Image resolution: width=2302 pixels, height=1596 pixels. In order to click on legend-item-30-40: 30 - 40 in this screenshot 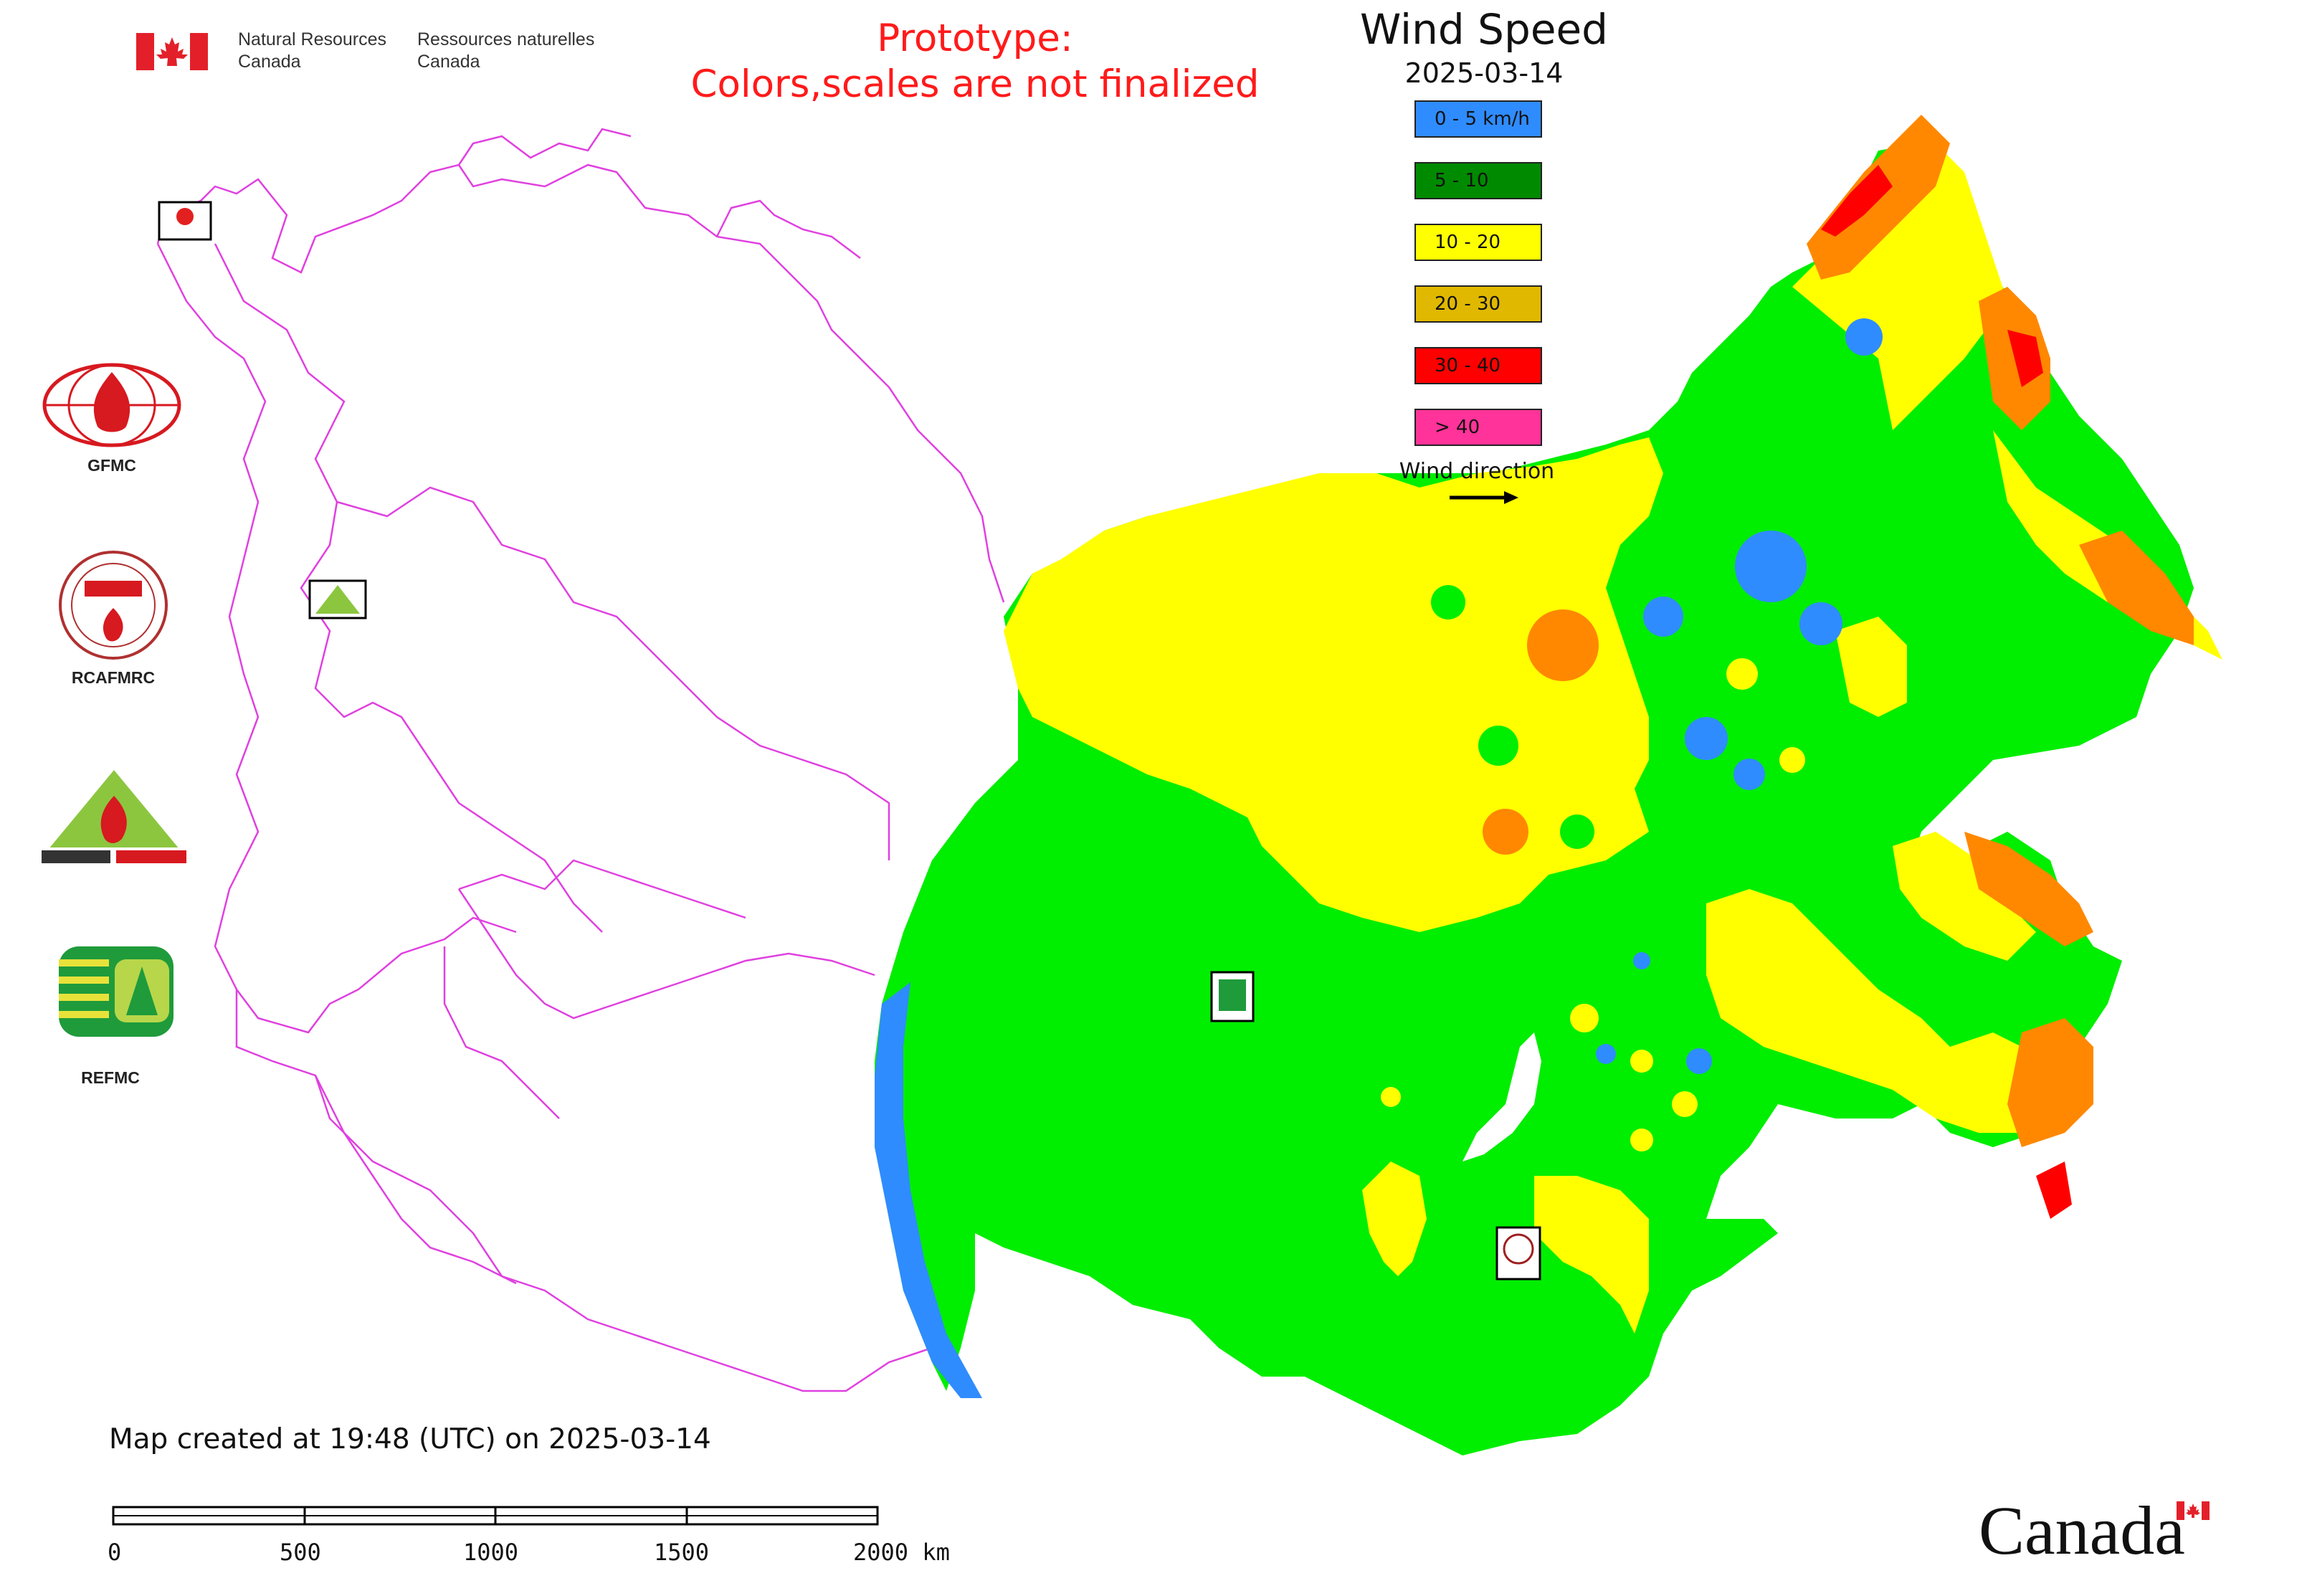, I will do `click(1478, 365)`.